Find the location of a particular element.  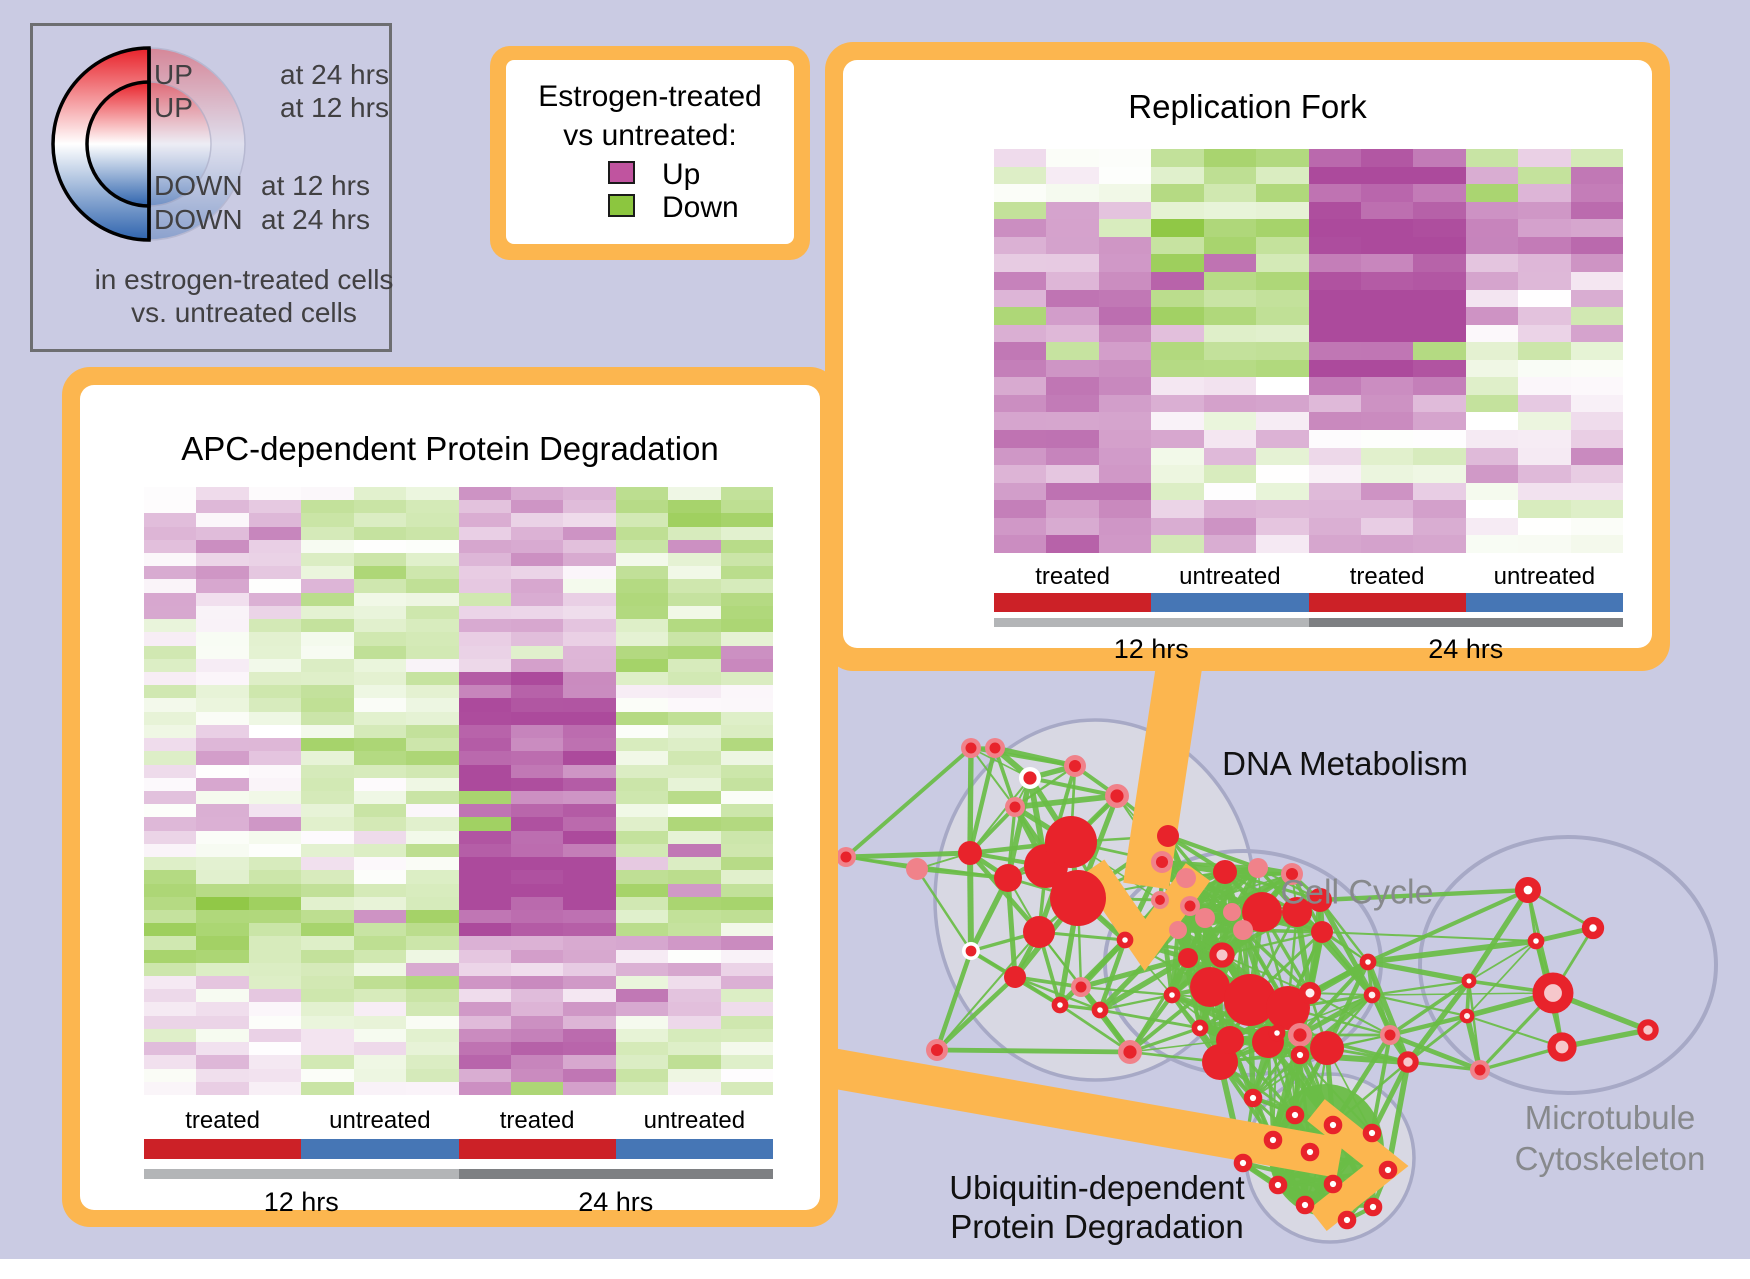

rf-hour-bars is located at coordinates (1308, 622).